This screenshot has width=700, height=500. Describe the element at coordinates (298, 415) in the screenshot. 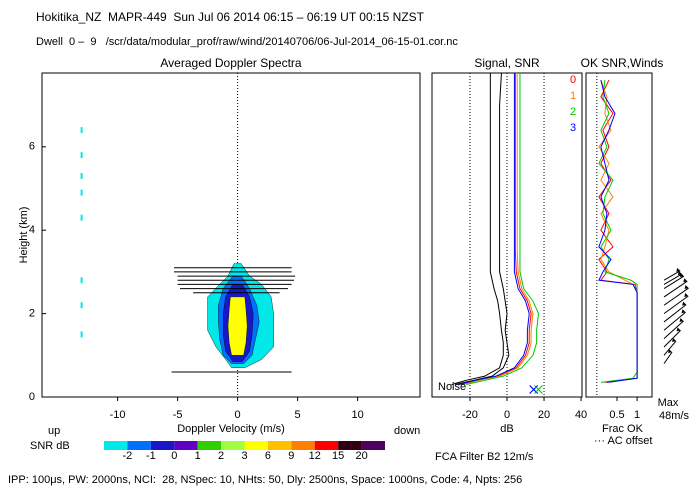

I see `x-tick-label: 5` at that location.